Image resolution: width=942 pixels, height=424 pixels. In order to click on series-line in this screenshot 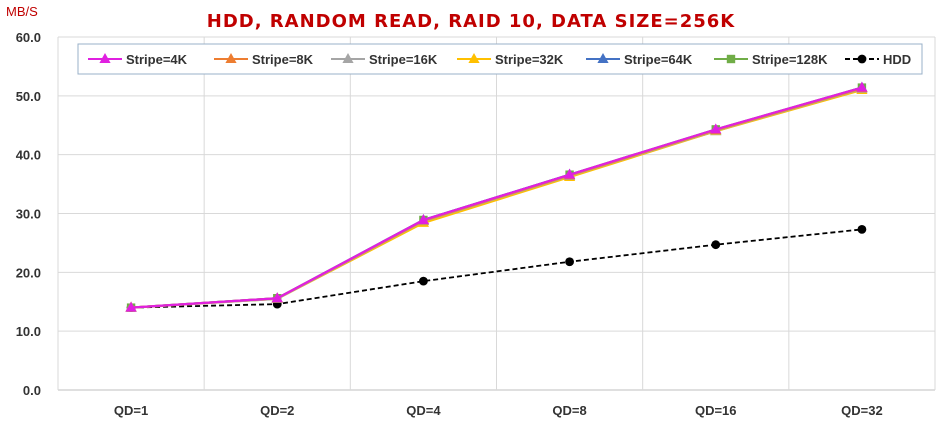, I will do `click(497, 268)`.